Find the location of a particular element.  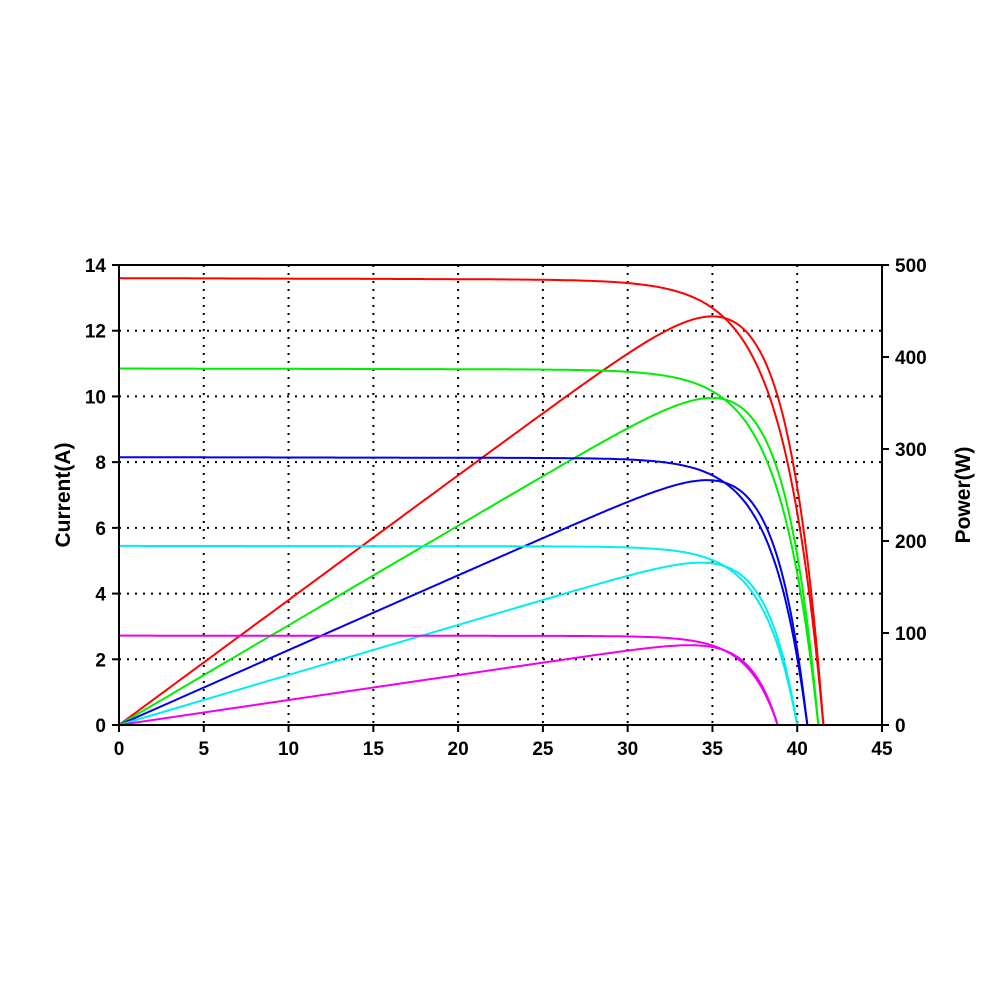

y-tick-label: 12 is located at coordinates (95, 332).